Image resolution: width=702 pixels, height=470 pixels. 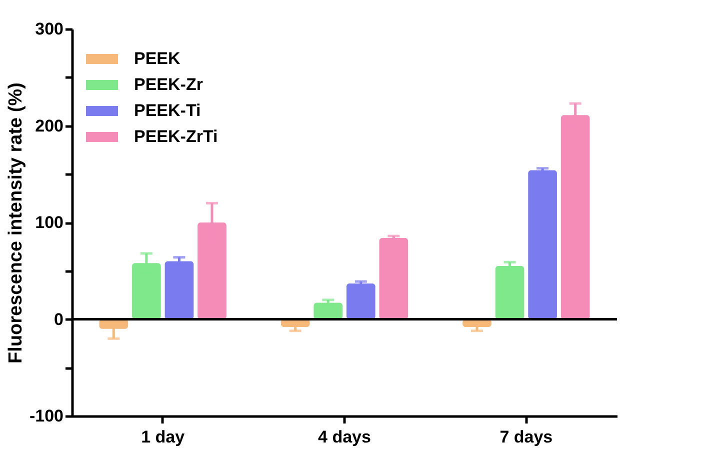 What do you see at coordinates (49, 222) in the screenshot?
I see `y-tick-label: 100` at bounding box center [49, 222].